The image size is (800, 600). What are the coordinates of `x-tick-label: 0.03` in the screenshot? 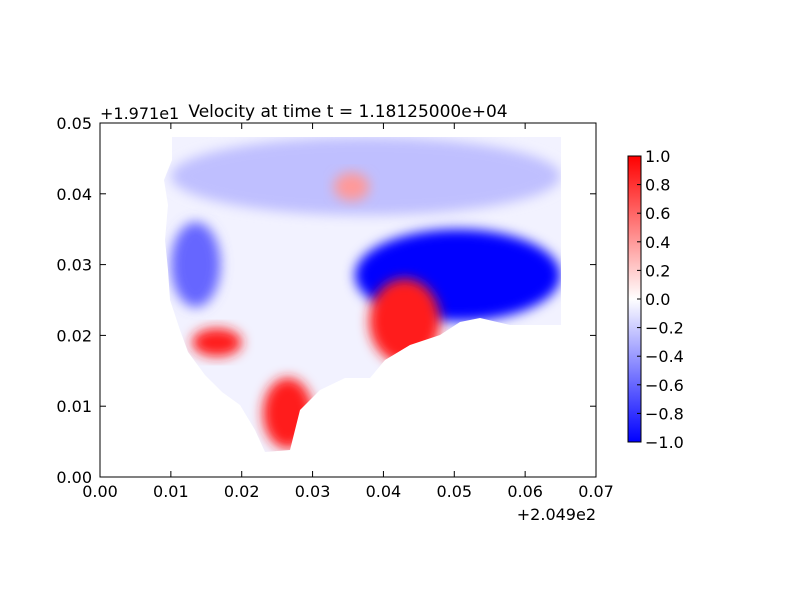 It's located at (313, 491).